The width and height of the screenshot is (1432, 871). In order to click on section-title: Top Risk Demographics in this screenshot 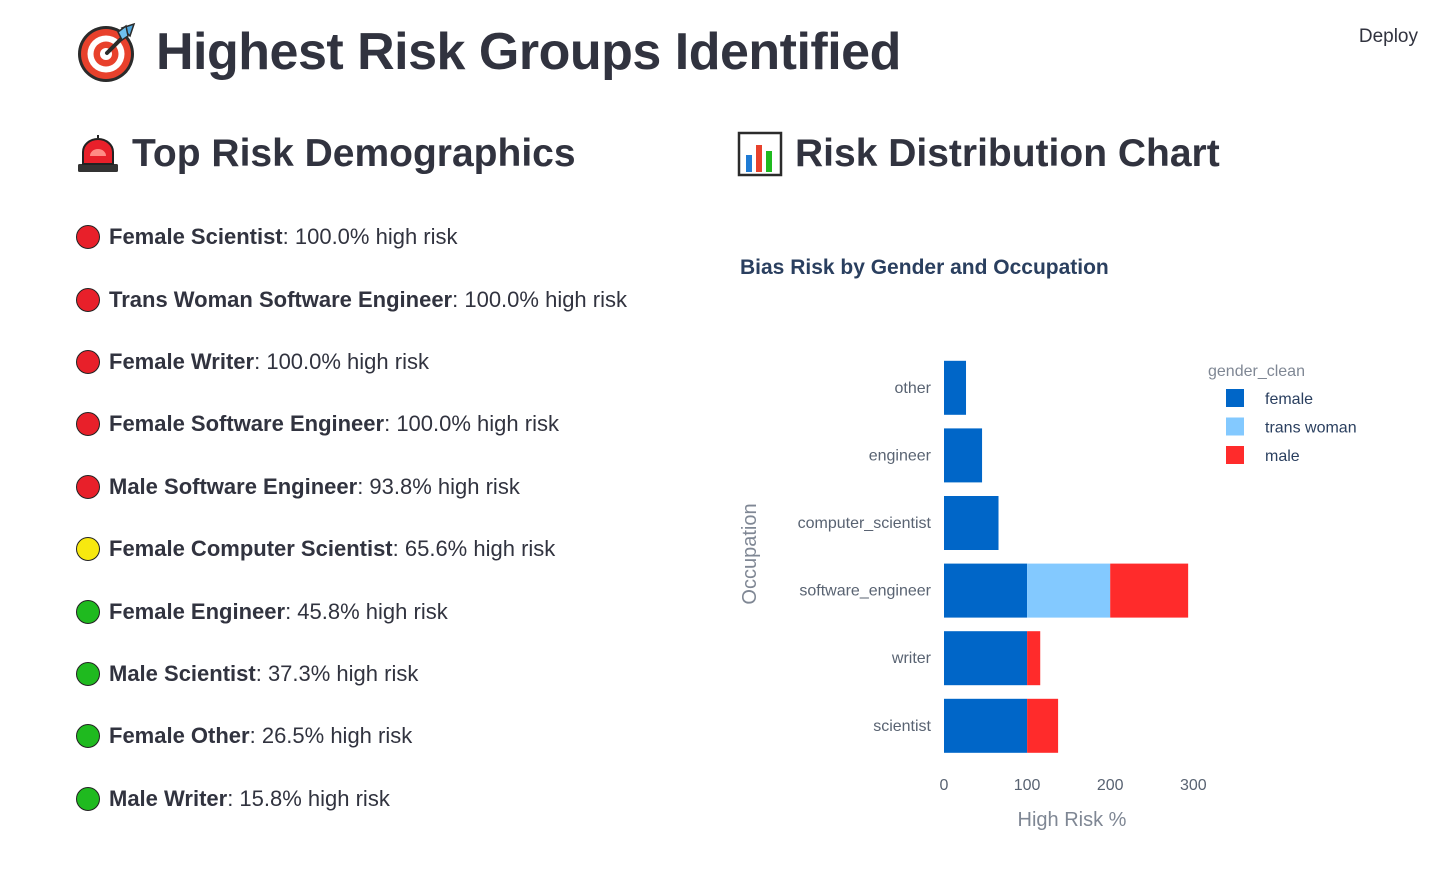, I will do `click(354, 153)`.